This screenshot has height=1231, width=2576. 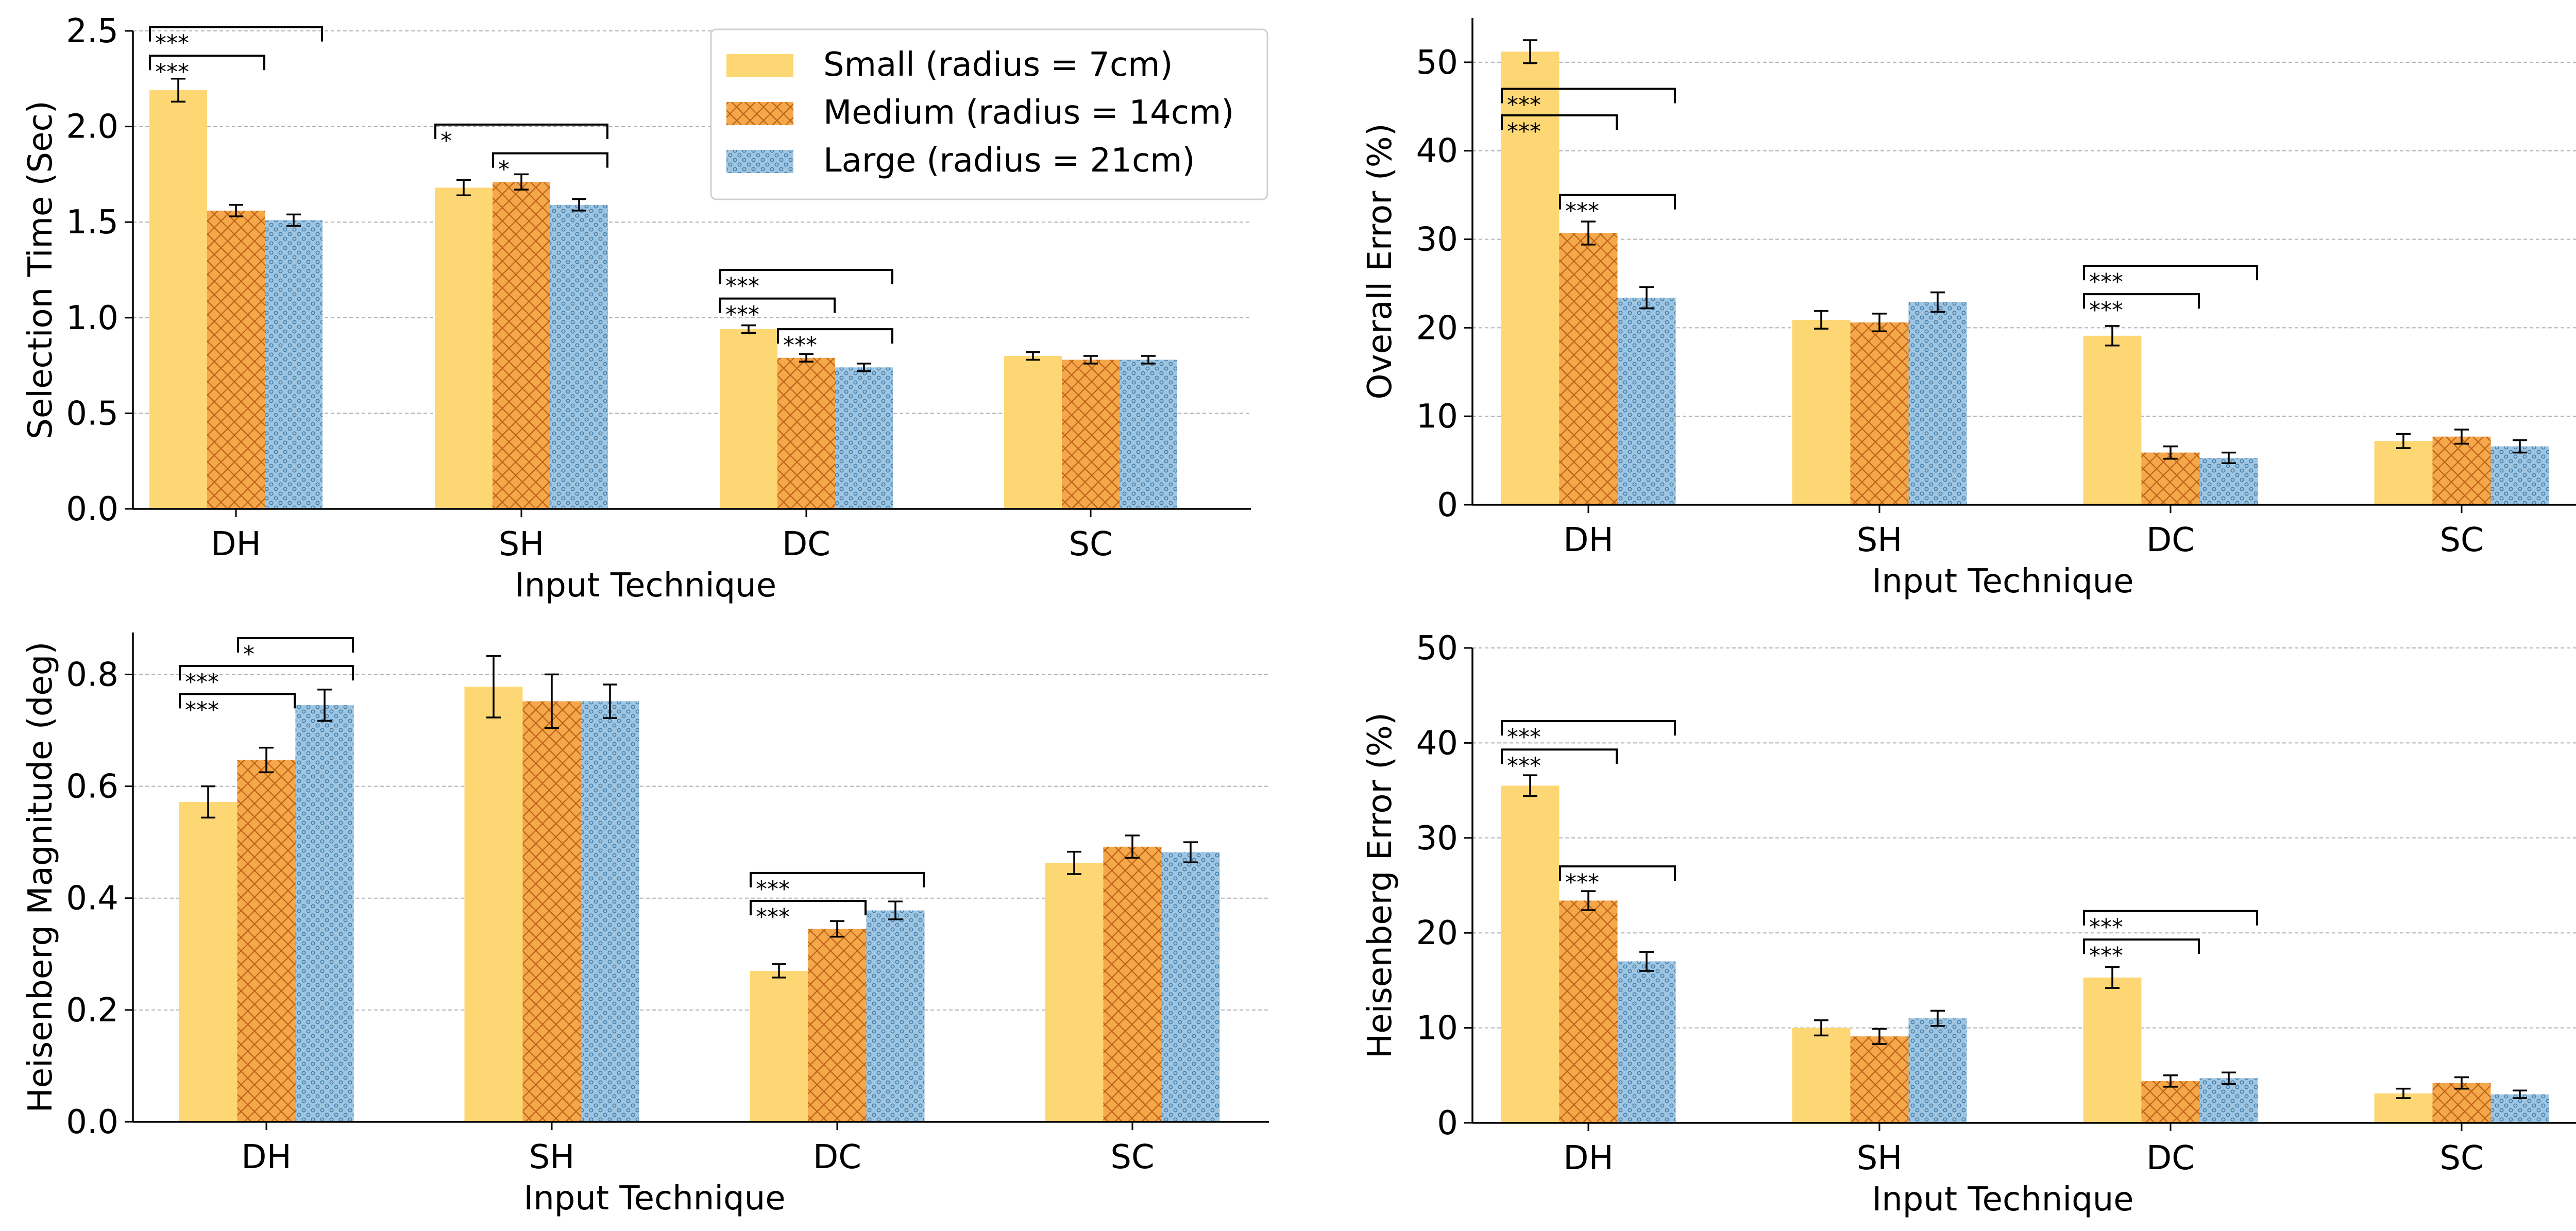 What do you see at coordinates (41, 269) in the screenshot?
I see `y-axis-label: Selection Time (Sec)` at bounding box center [41, 269].